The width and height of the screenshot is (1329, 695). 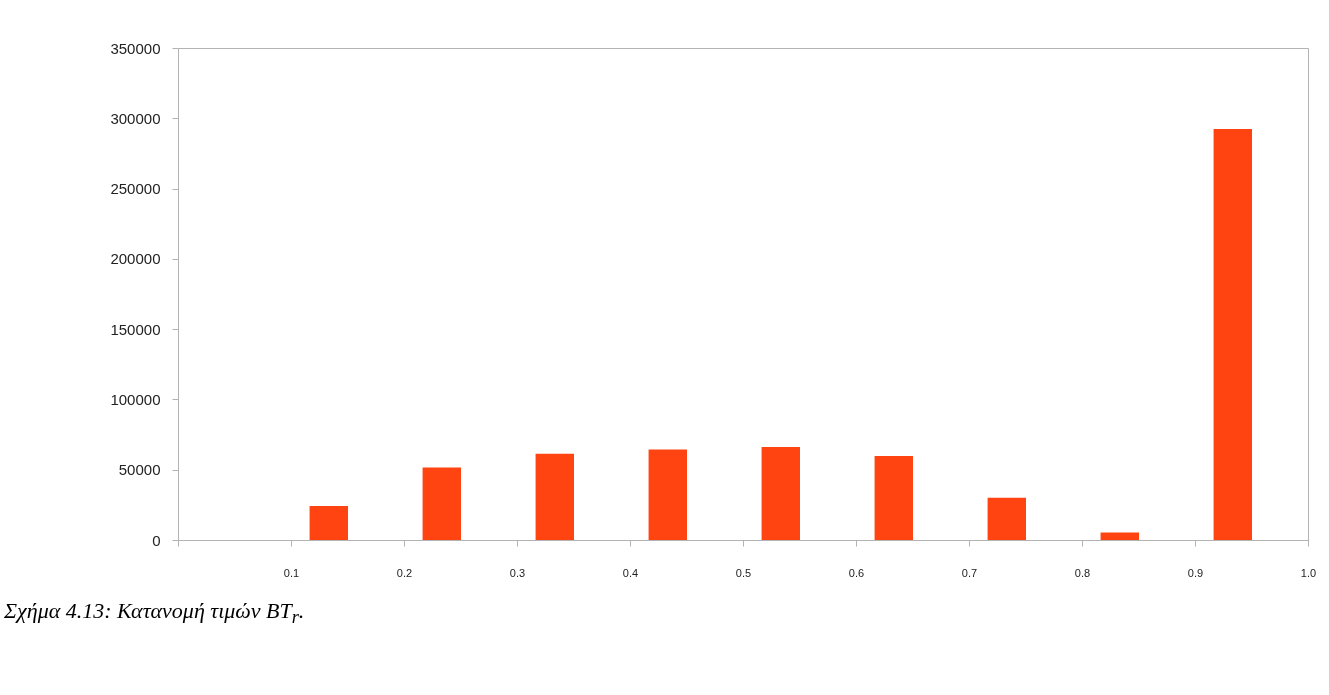 What do you see at coordinates (1082, 572) in the screenshot?
I see `x-tick-label: 0.8` at bounding box center [1082, 572].